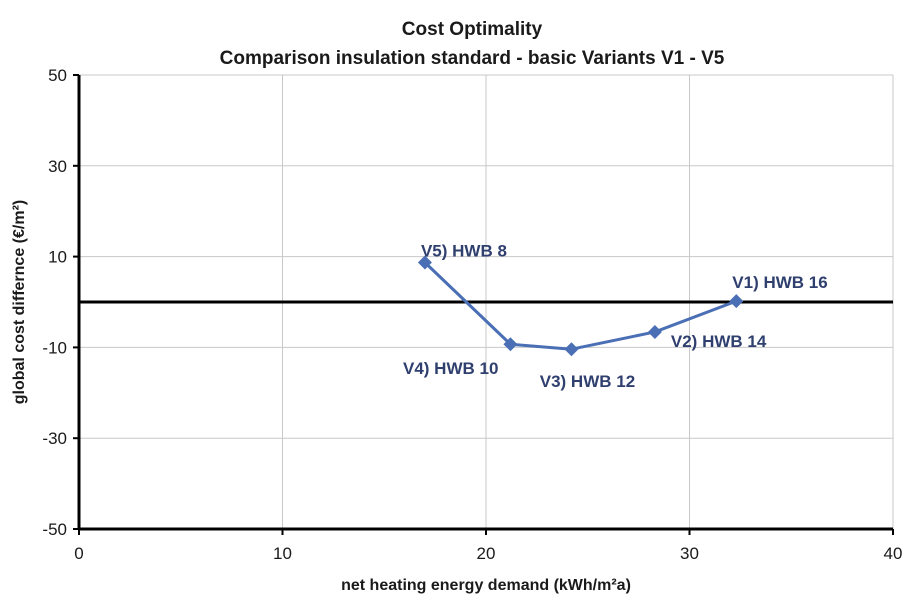  I want to click on y-tick-label-2: -10, so click(54, 347).